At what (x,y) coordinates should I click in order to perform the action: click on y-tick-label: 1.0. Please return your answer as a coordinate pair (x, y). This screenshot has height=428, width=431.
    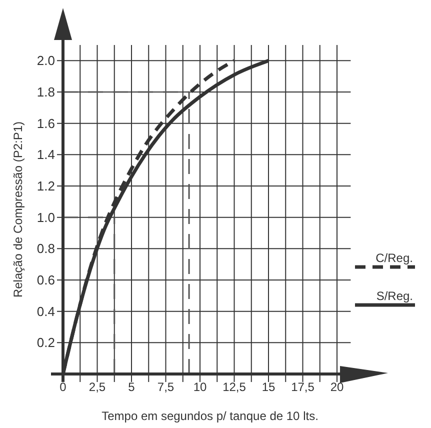
    Looking at the image, I should click on (45, 217).